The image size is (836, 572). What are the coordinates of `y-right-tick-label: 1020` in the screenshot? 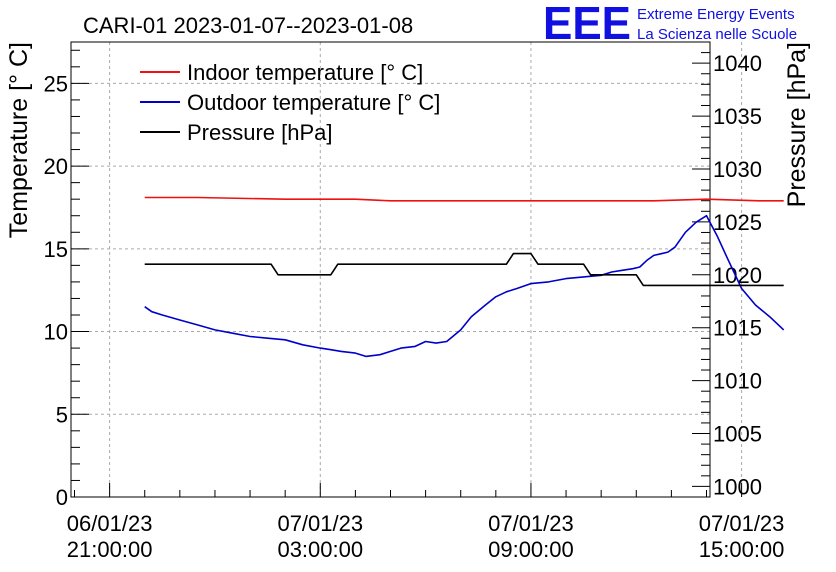 It's located at (737, 275).